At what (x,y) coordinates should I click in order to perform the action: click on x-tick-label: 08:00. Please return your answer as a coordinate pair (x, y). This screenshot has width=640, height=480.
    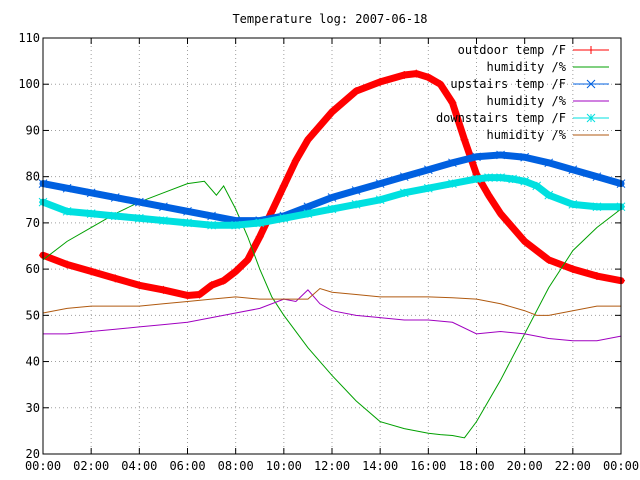
    Looking at the image, I should click on (236, 466).